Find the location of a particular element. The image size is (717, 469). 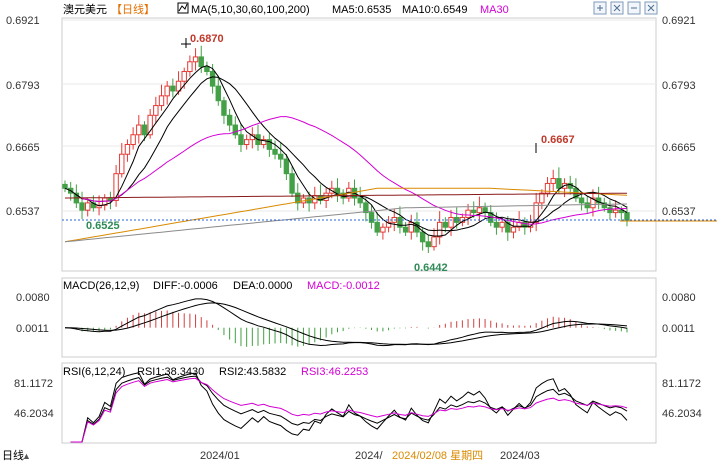

symbol-name: 澳元美元 is located at coordinates (85, 9).